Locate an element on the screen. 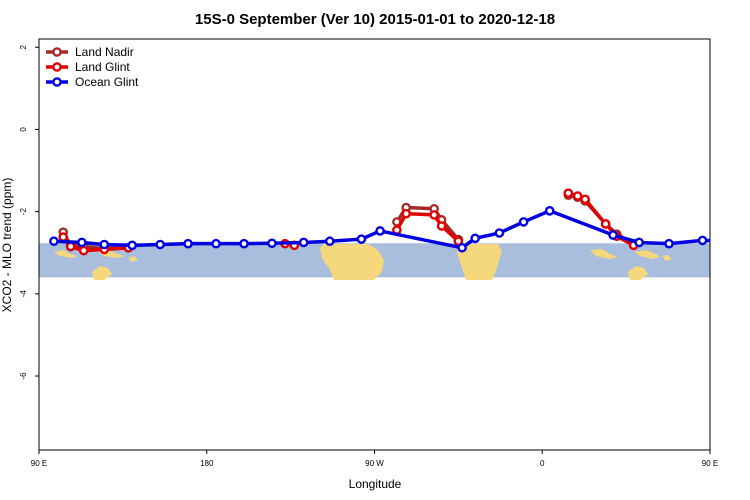 The image size is (750, 500). land-south-america is located at coordinates (352, 262).